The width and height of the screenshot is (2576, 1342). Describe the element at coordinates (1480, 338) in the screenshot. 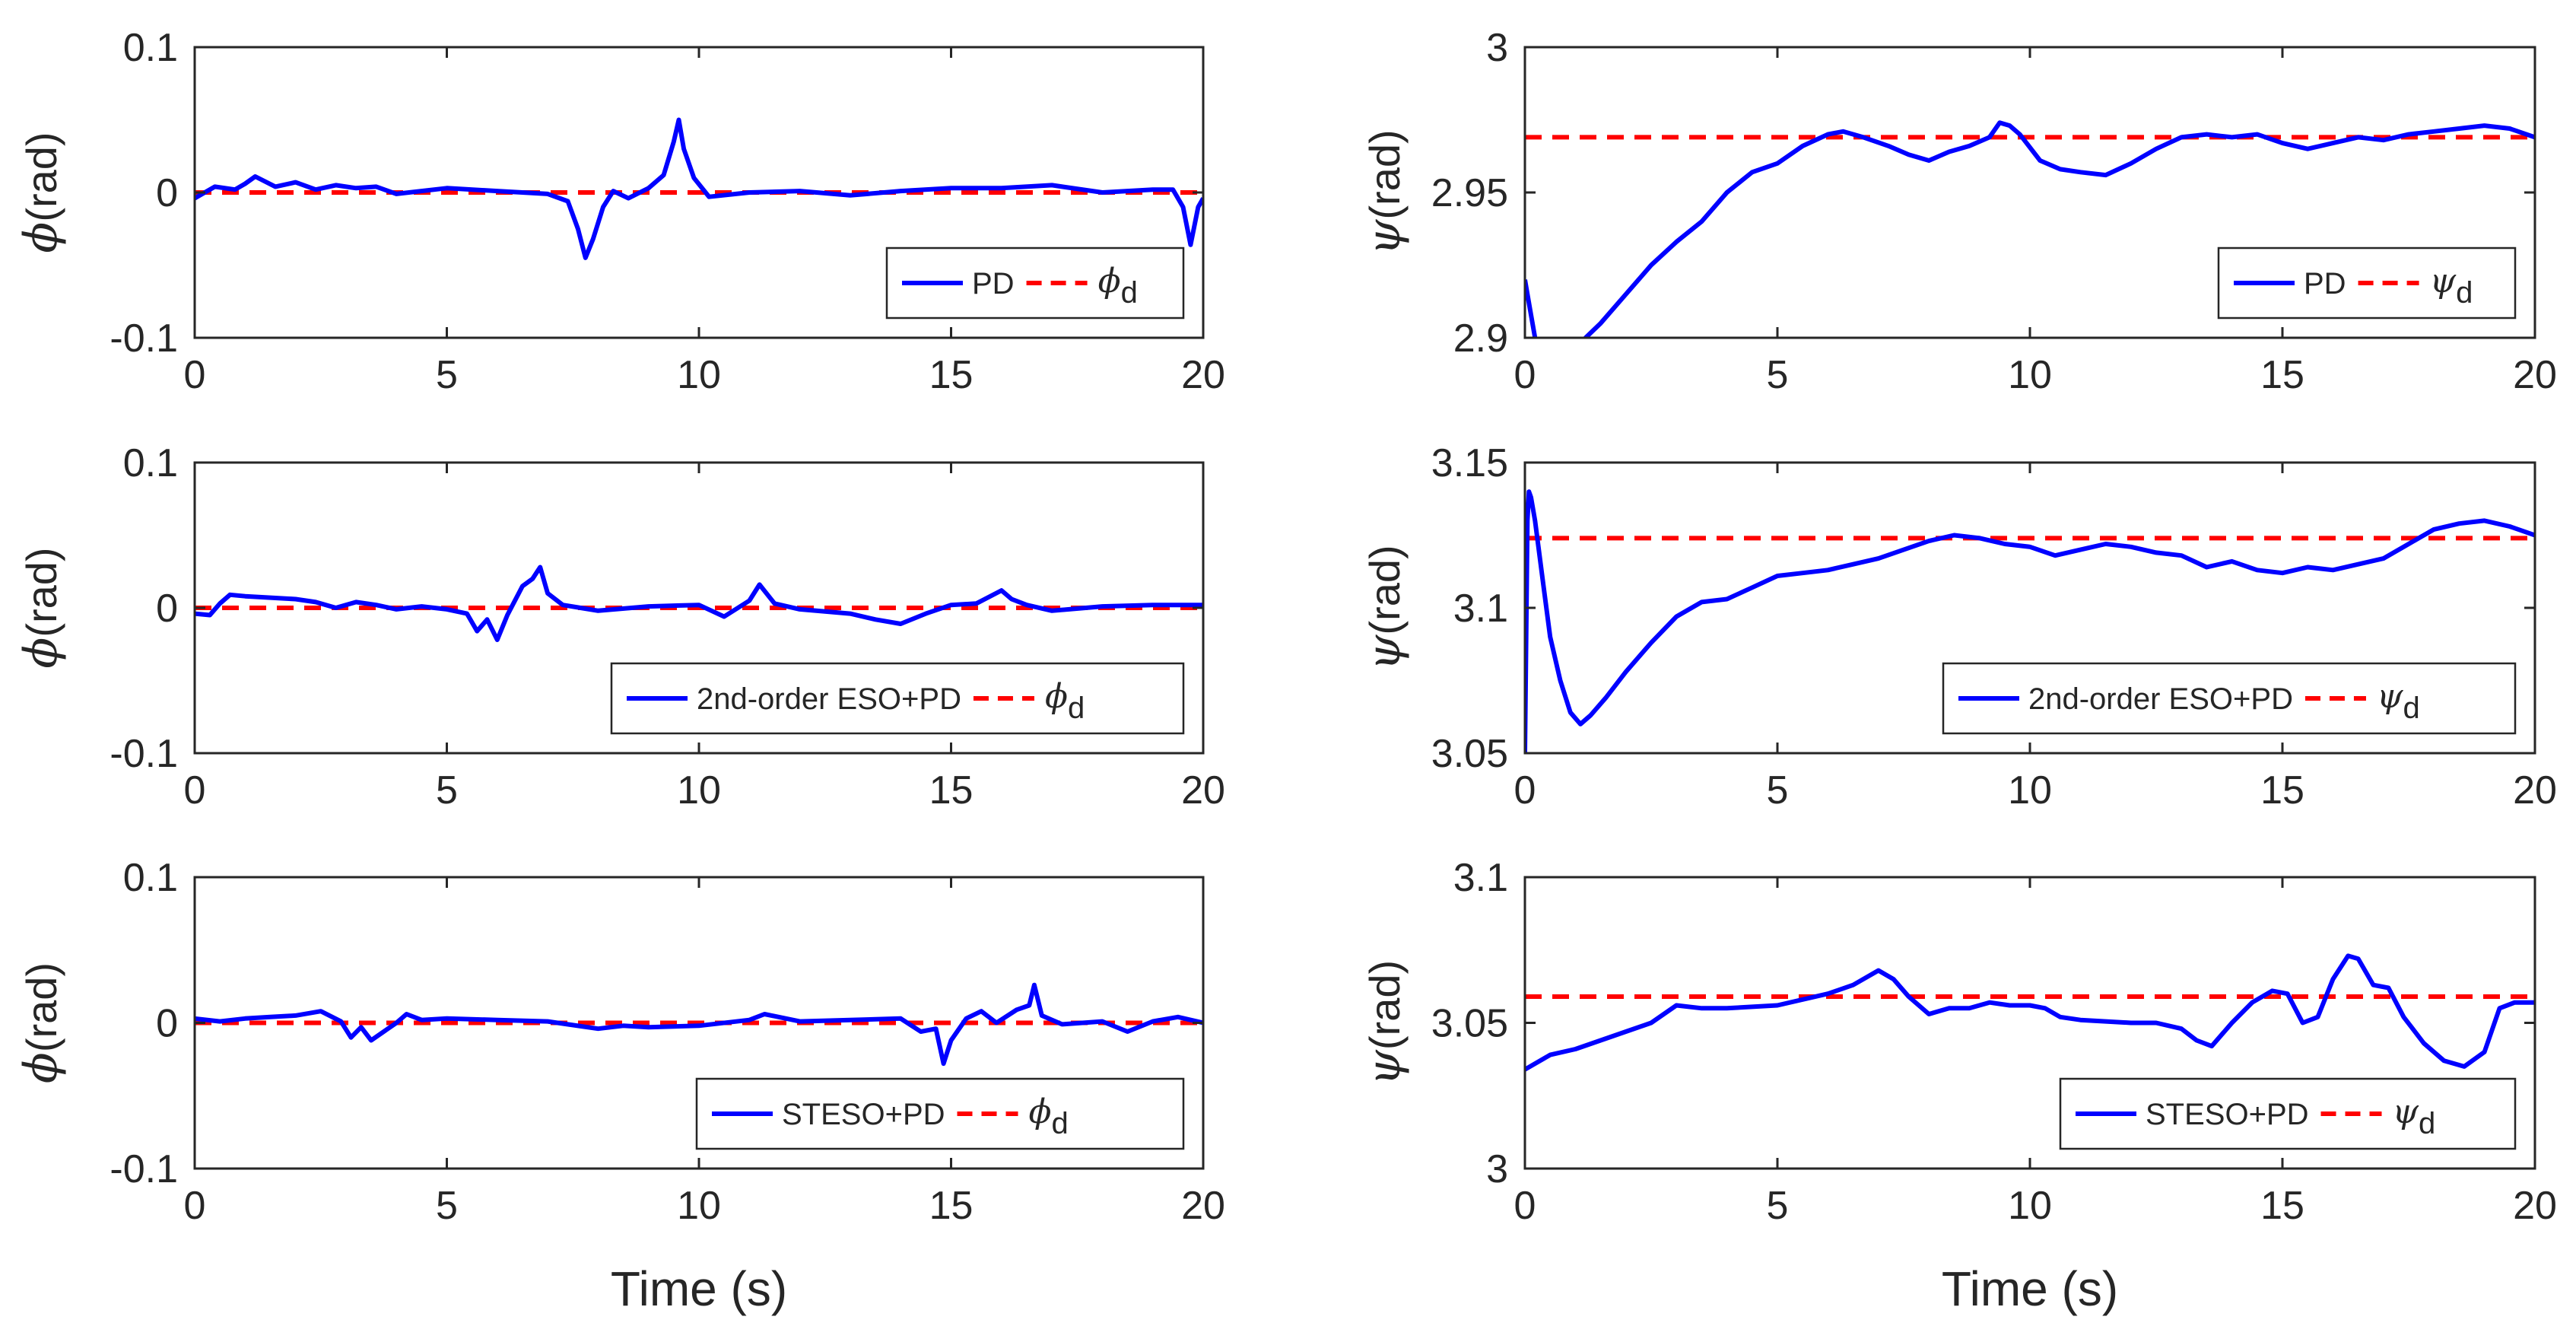

I see `y-tick-label: 2.9` at that location.